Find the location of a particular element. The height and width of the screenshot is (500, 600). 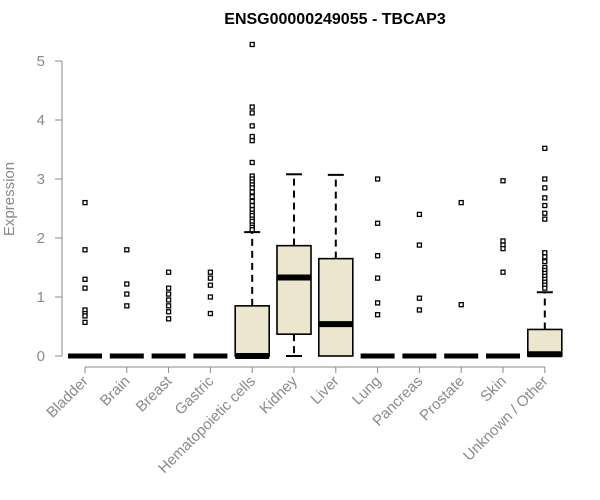

box-prostate is located at coordinates (461, 279).